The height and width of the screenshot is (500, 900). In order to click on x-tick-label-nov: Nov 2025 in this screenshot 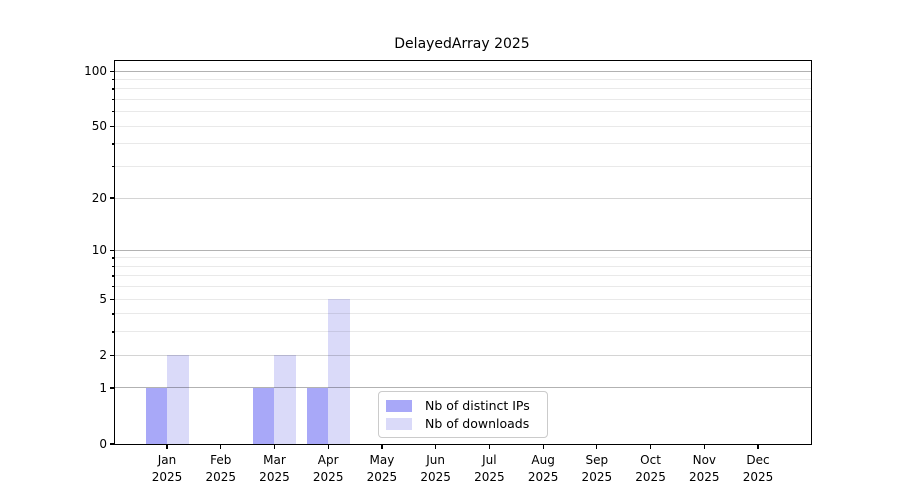, I will do `click(704, 468)`.